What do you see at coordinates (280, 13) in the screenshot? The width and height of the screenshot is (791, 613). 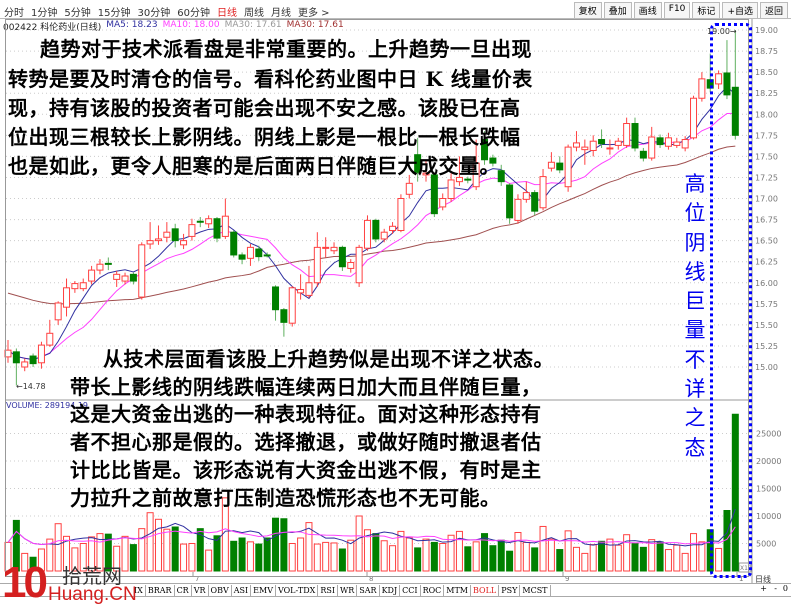 I see `period-tab: 月线` at bounding box center [280, 13].